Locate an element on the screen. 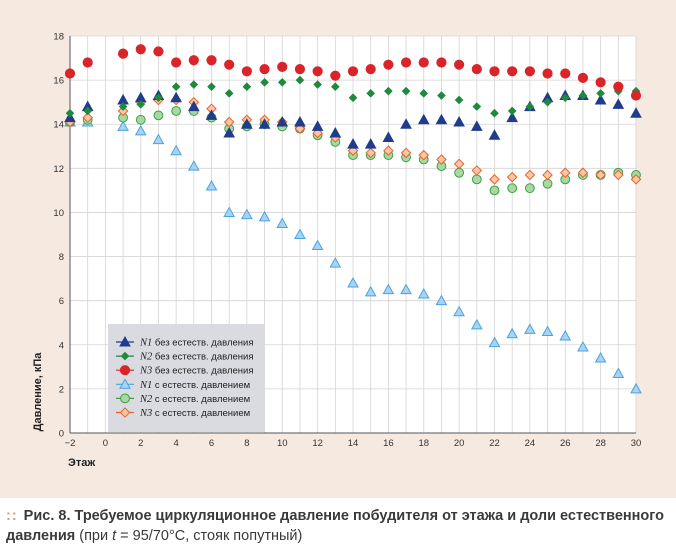  legend-label: N2 с естеств. давлением is located at coordinates (194, 399).